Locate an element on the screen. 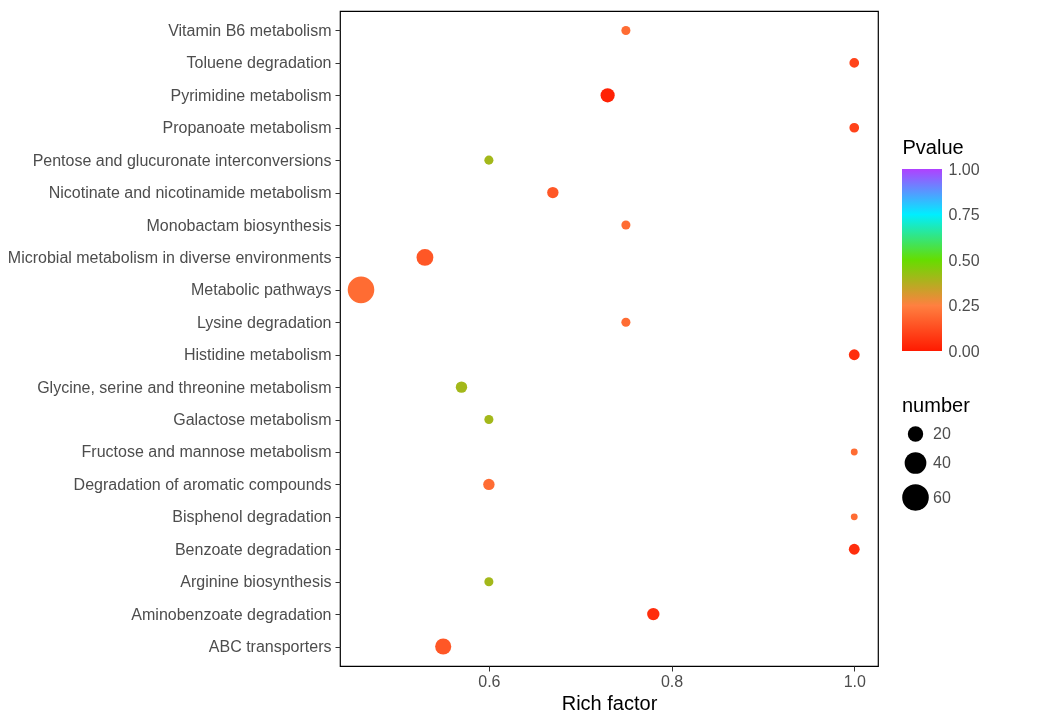  x-tick-label: 0.8 is located at coordinates (672, 681).